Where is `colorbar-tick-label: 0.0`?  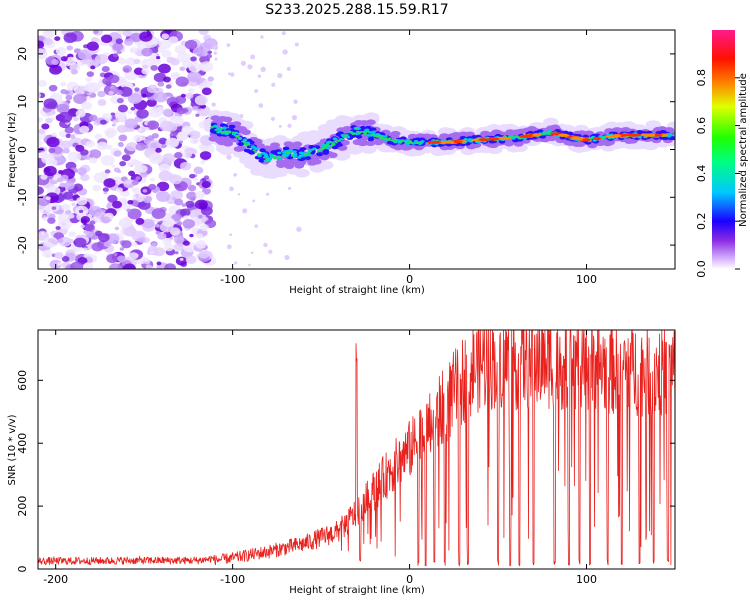
colorbar-tick-label: 0.0 is located at coordinates (701, 269).